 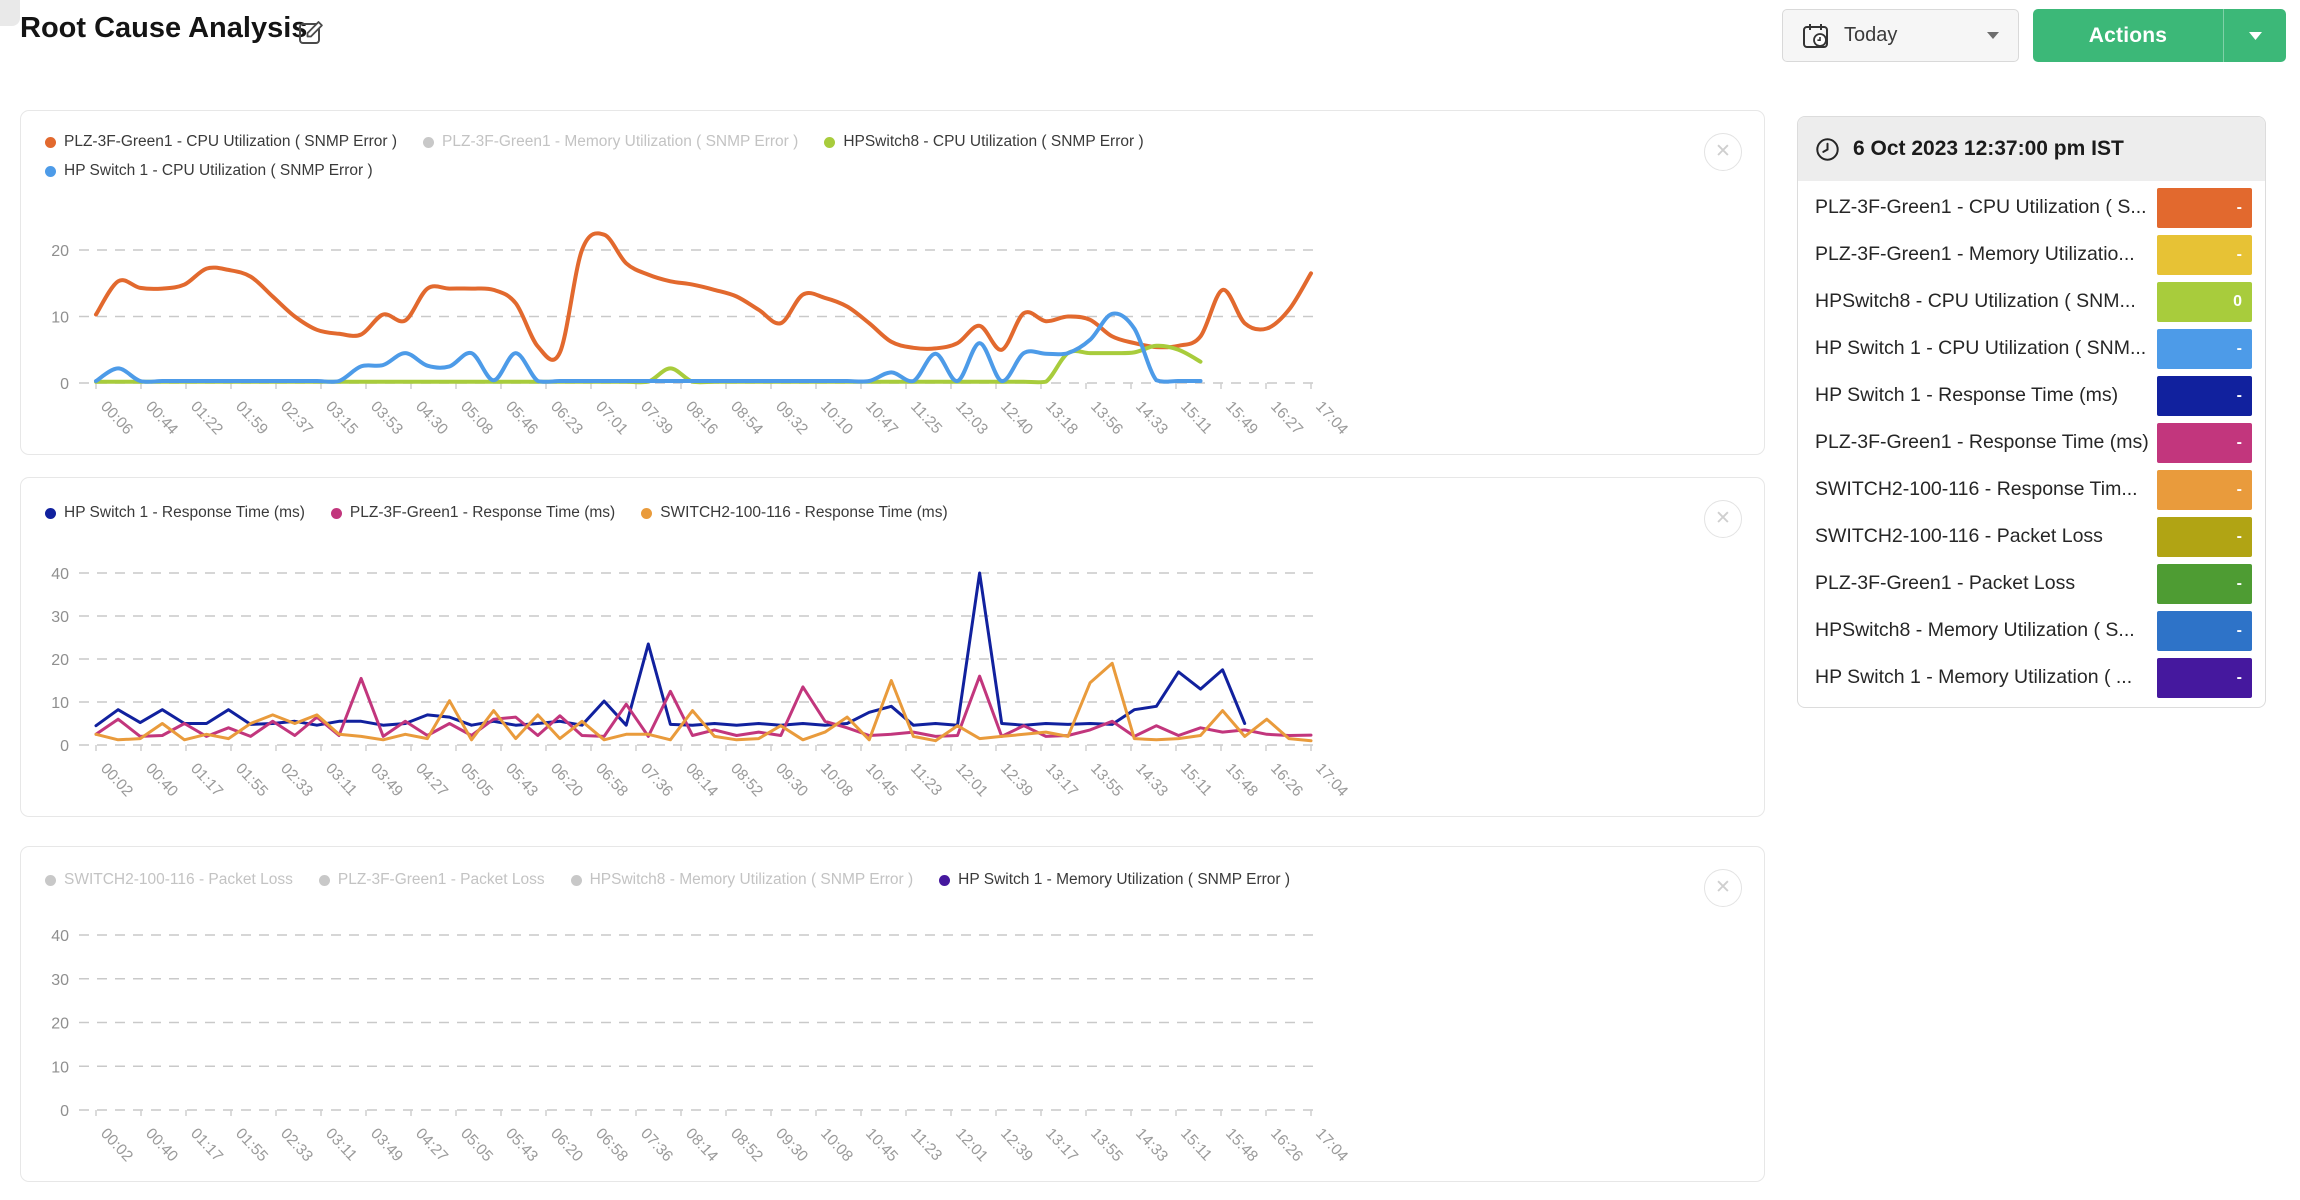 I want to click on panel-series-row: HP Switch 1 - Response Time (ms) -, so click(x=2031, y=395).